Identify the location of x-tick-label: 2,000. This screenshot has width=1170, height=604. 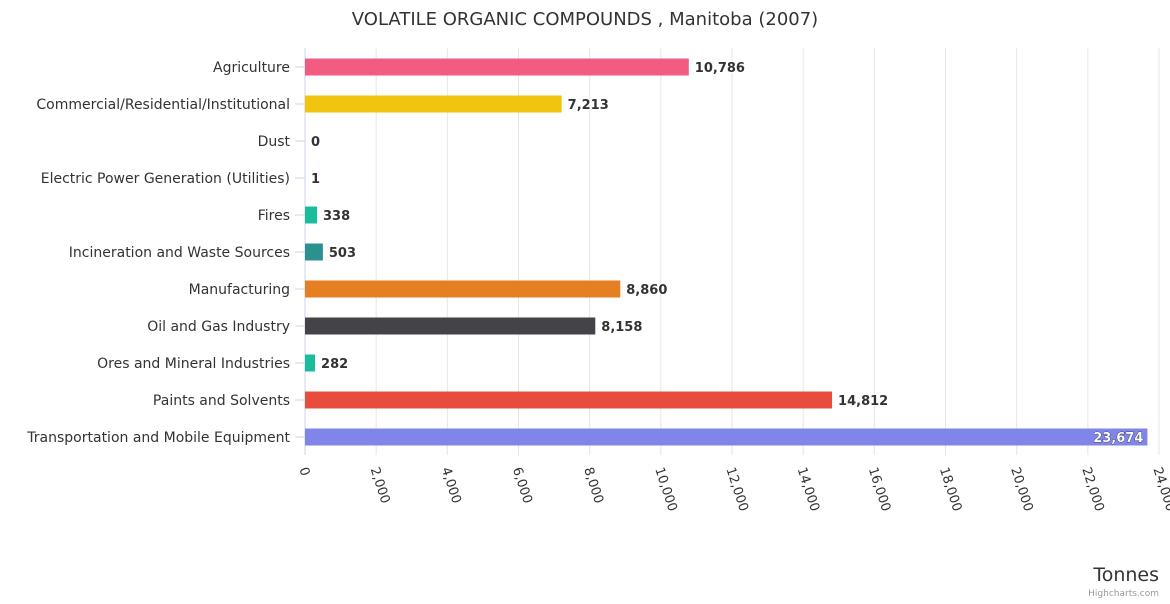
(380, 485).